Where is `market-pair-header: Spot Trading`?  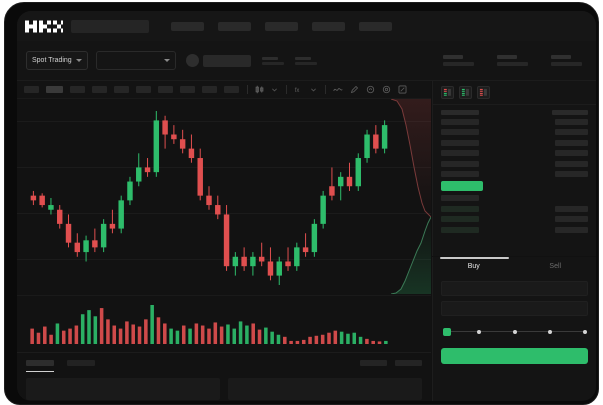 market-pair-header: Spot Trading is located at coordinates (306, 61).